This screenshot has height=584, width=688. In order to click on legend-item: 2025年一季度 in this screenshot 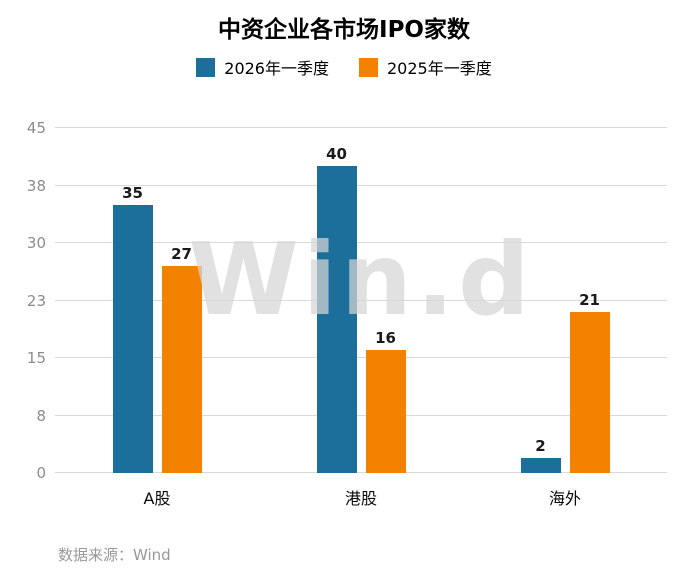, I will do `click(425, 67)`.